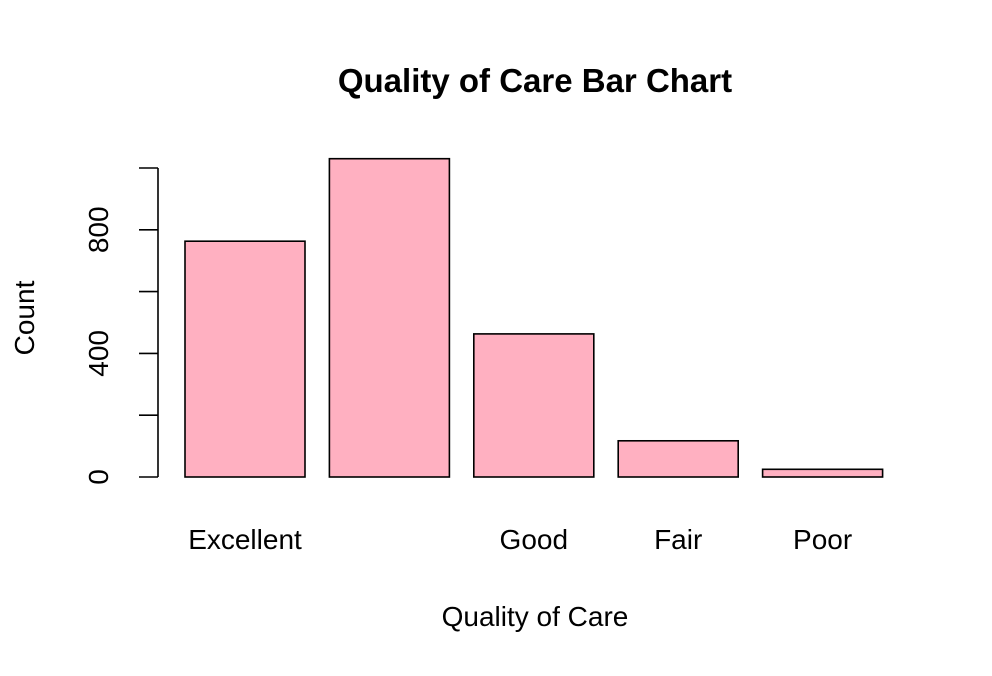 This screenshot has height=676, width=992. Describe the element at coordinates (822, 539) in the screenshot. I see `x-tick-label-5: Poor` at that location.